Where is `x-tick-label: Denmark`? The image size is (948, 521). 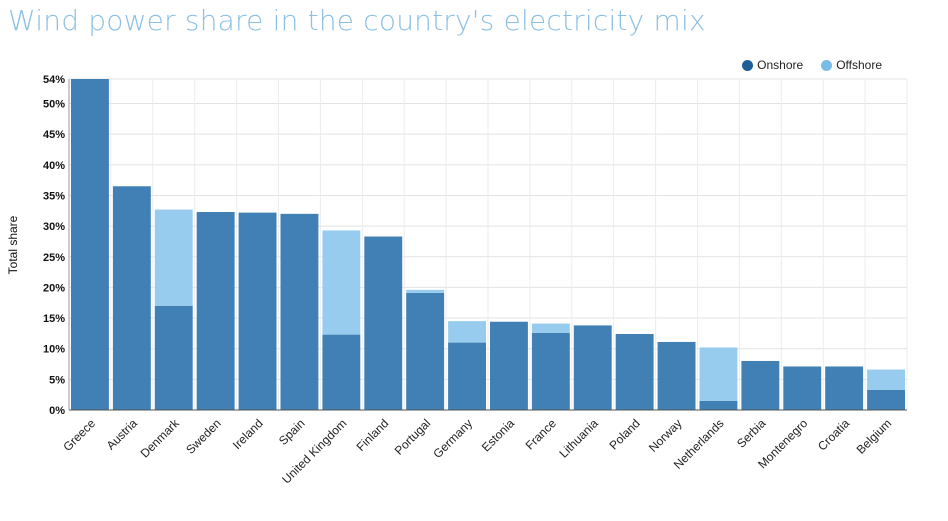 x-tick-label: Denmark is located at coordinates (160, 438).